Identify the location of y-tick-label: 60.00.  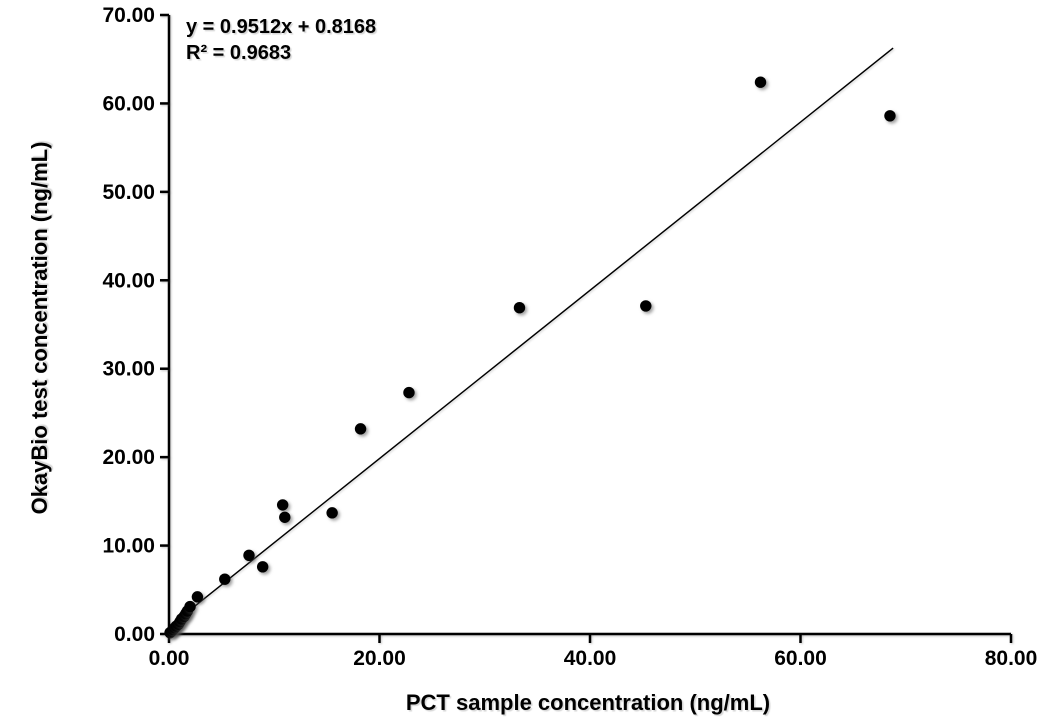
(128, 103).